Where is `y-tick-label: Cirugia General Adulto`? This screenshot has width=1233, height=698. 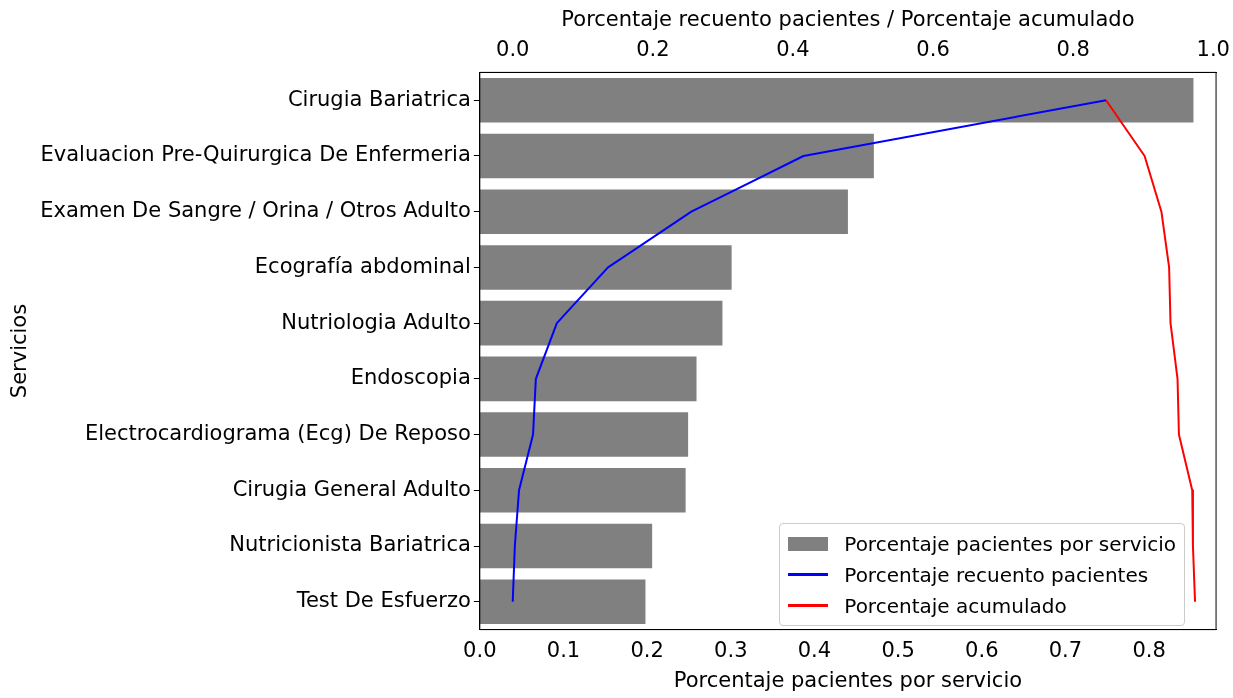 y-tick-label: Cirugia General Adulto is located at coordinates (351, 488).